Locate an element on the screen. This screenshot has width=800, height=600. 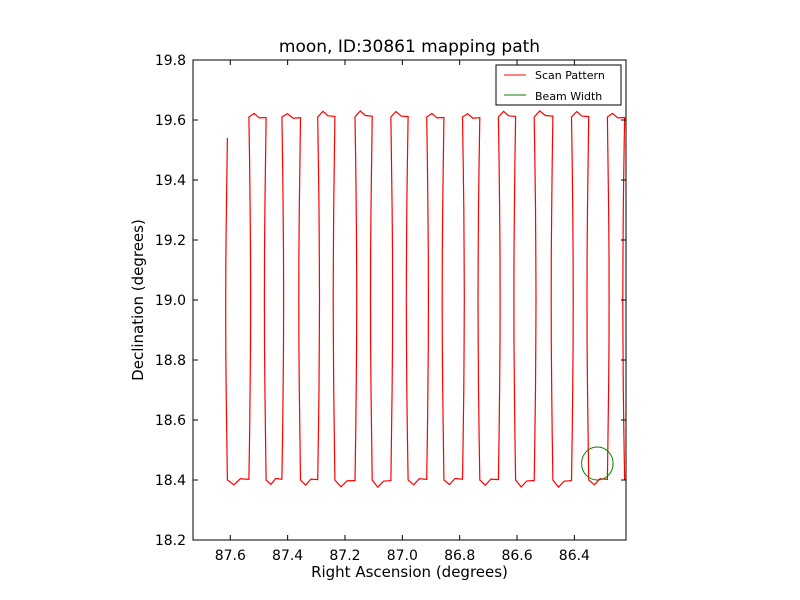
x-tick-label: 87.0 is located at coordinates (402, 556).